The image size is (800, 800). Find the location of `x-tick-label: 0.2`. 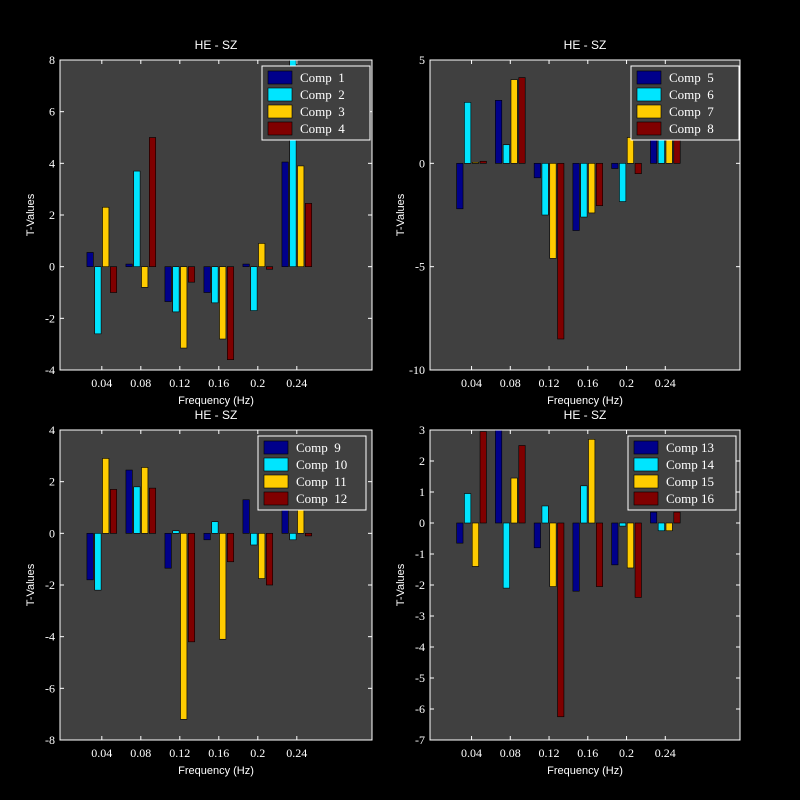

x-tick-label: 0.2 is located at coordinates (626, 383).